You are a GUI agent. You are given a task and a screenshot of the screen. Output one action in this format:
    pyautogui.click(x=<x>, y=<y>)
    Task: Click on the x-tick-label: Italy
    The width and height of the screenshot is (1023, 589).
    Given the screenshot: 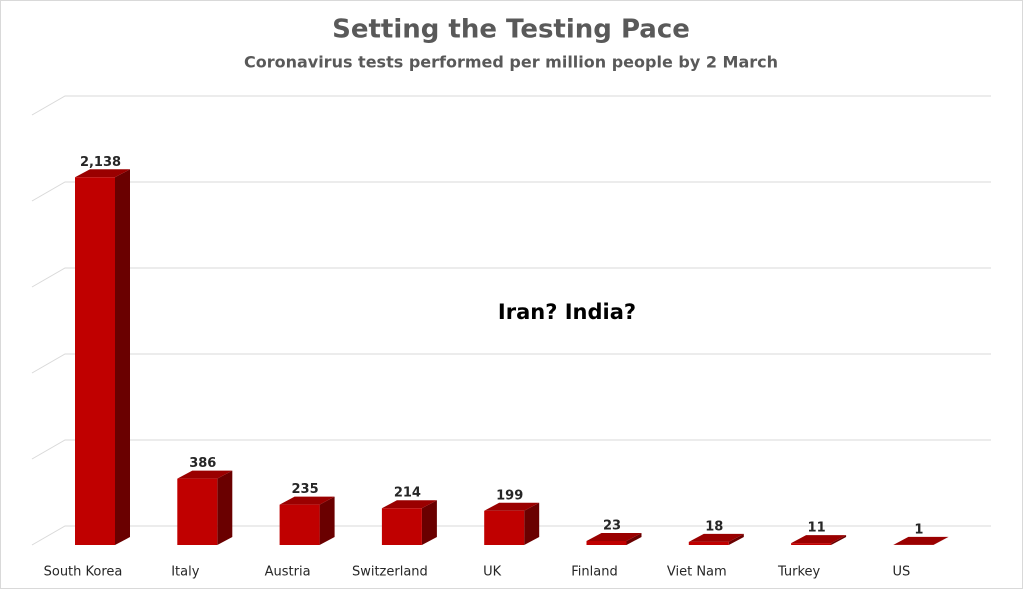 What is the action you would take?
    pyautogui.click(x=185, y=572)
    